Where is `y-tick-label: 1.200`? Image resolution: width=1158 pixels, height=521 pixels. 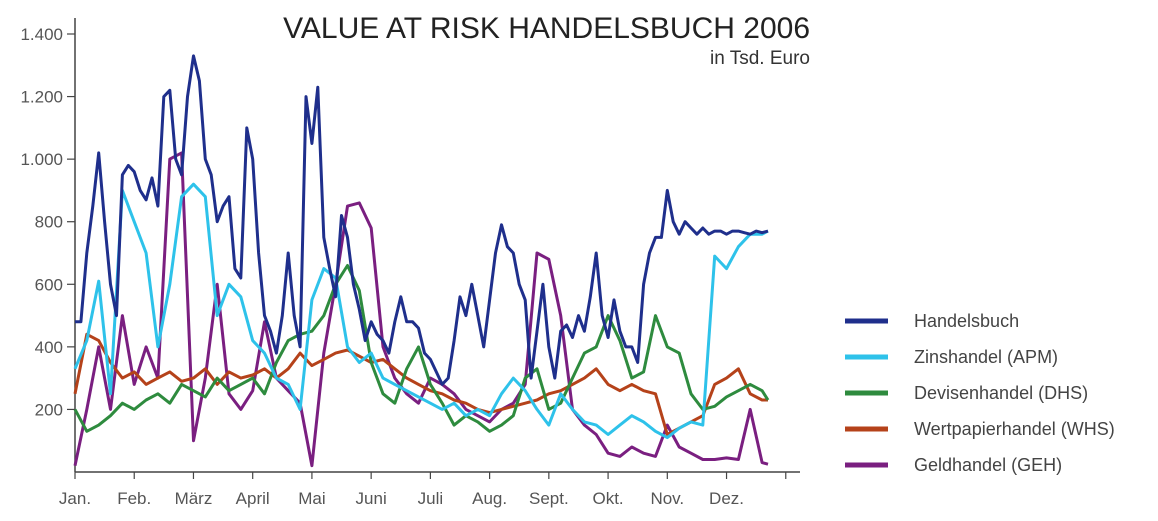 y-tick-label: 1.200 is located at coordinates (41, 97).